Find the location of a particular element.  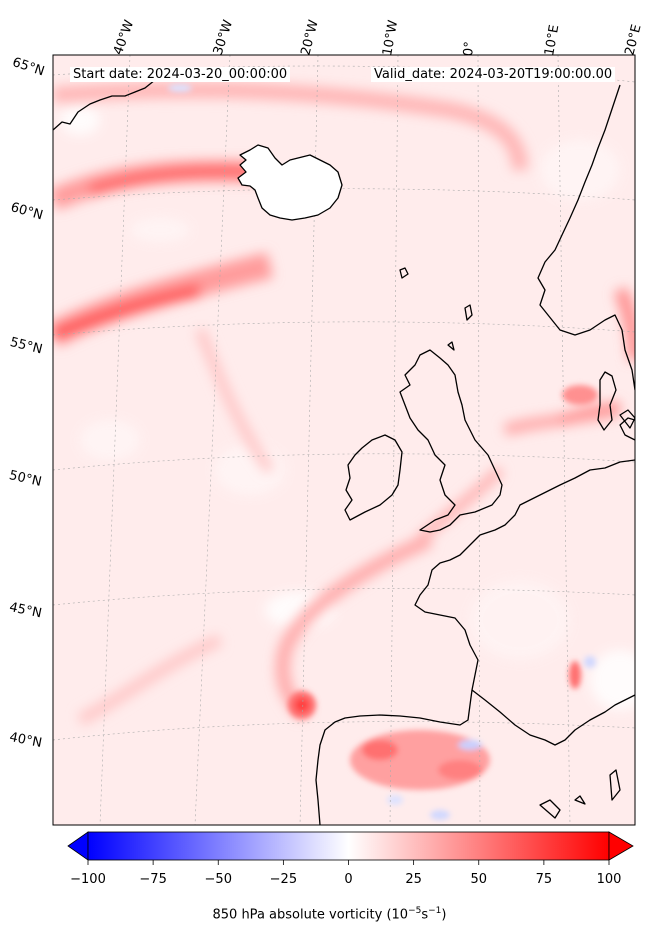

colorbar-tick-label: −100 is located at coordinates (88, 879).